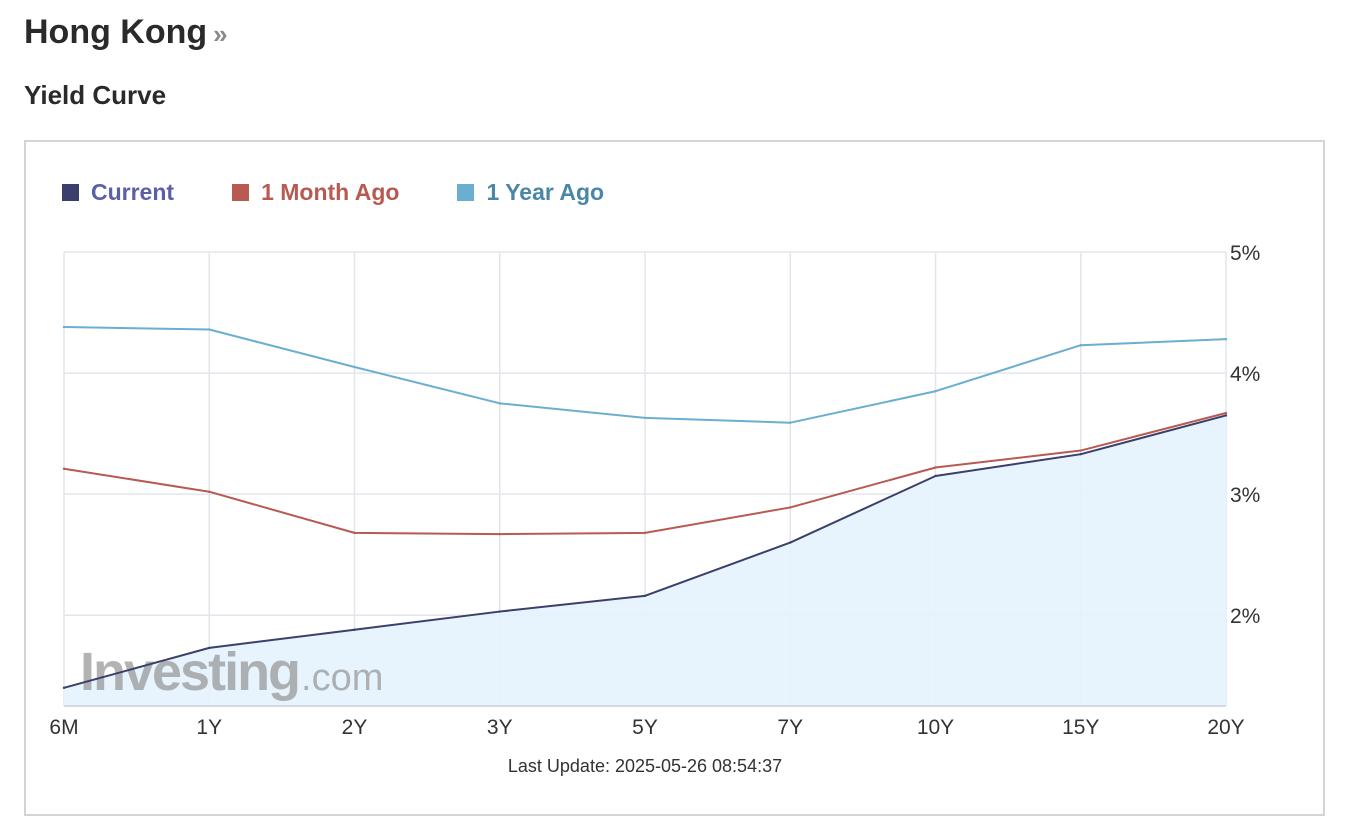 The image size is (1350, 840). I want to click on y-tick-label: 5%, so click(1245, 253).